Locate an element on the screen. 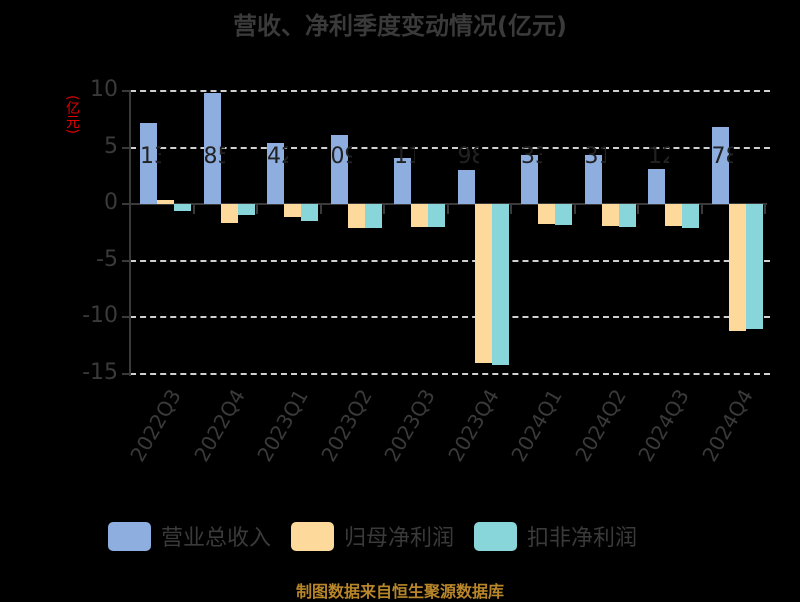 The image size is (800, 602). y-tick-label: -15 is located at coordinates (100, 372).